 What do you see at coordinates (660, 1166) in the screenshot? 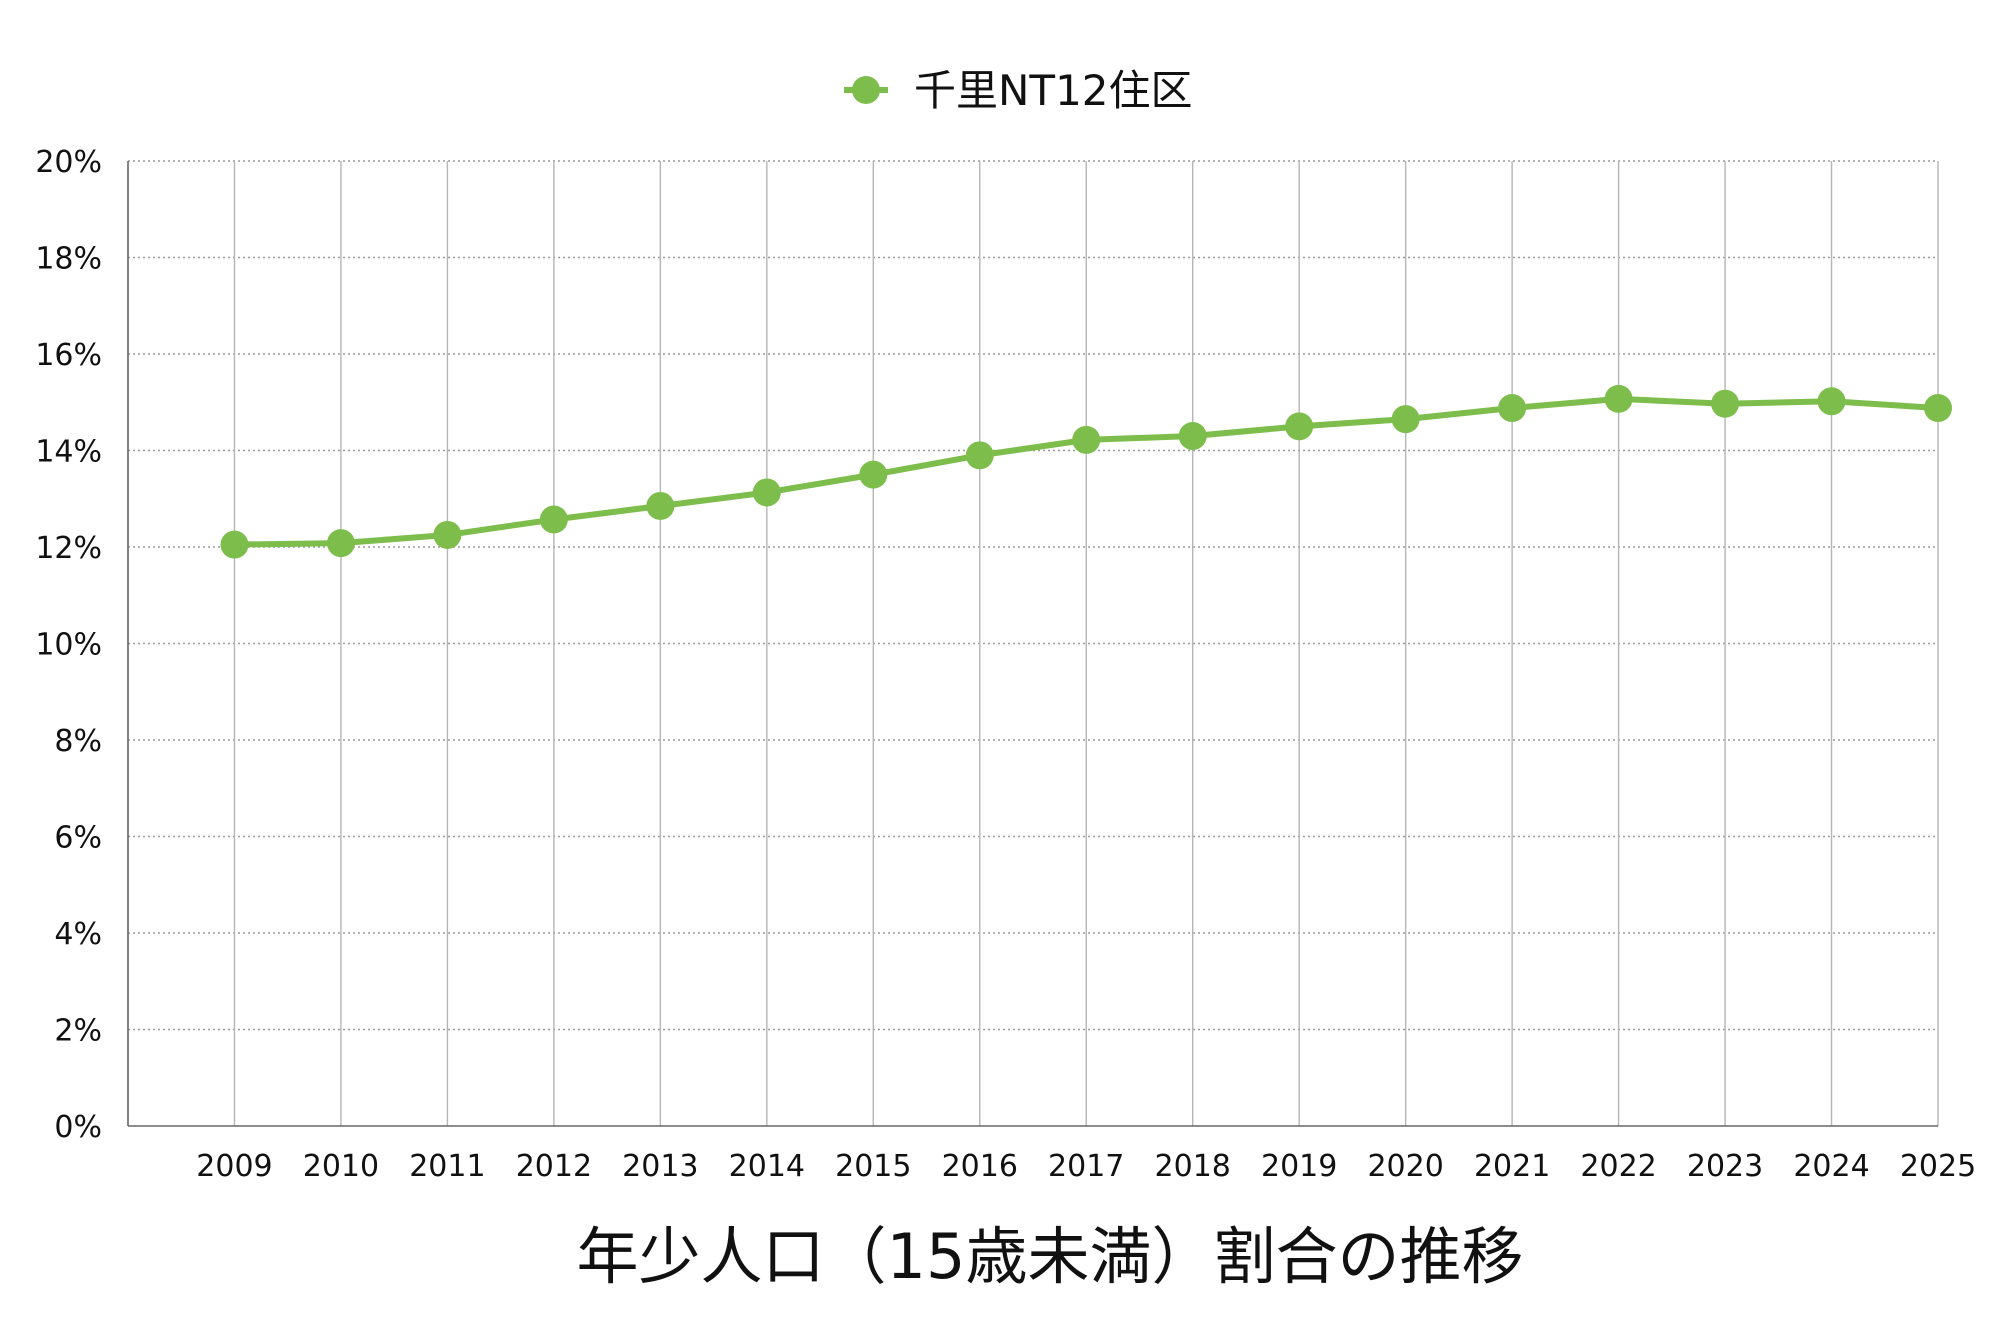
I see `x-tick-label: 2013` at bounding box center [660, 1166].